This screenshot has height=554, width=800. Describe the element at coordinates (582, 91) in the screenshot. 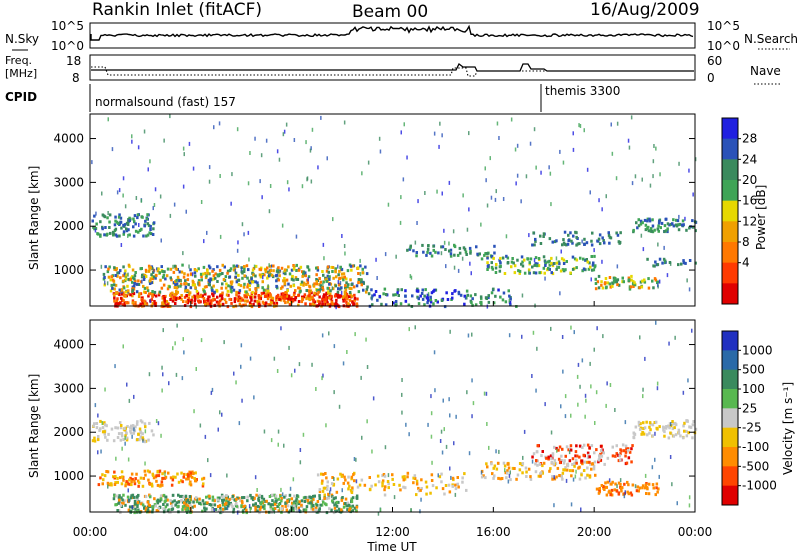

I see `cpid-segment-2: themis 3300` at that location.